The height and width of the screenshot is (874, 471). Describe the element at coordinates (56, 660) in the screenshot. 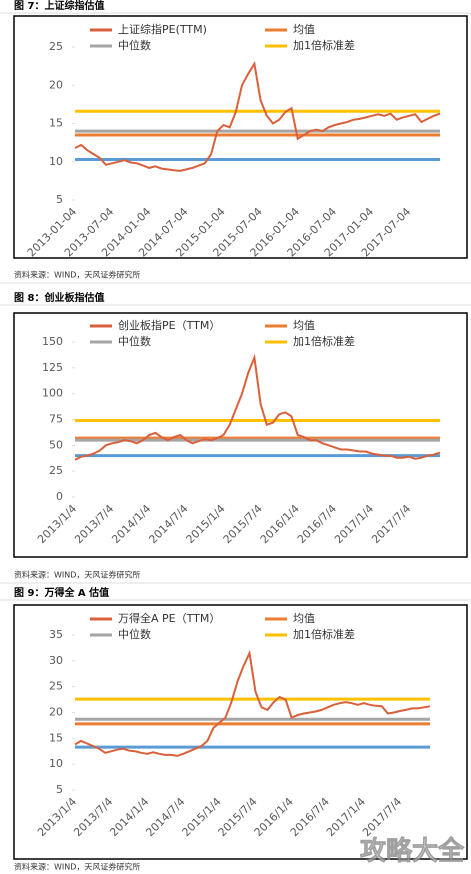

I see `y-tick-label: 30` at that location.